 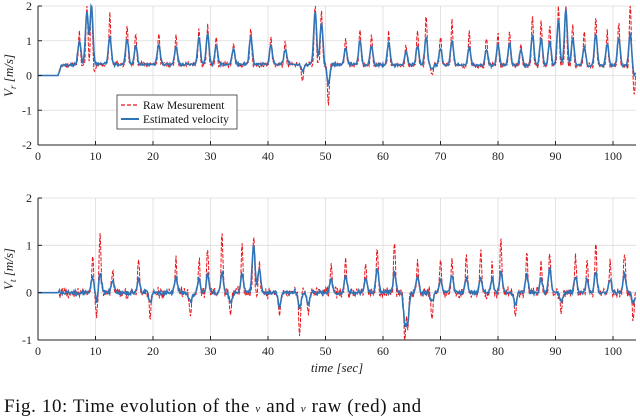 I want to click on legend: Raw Mesurement Estimated velocity, so click(x=177, y=112).